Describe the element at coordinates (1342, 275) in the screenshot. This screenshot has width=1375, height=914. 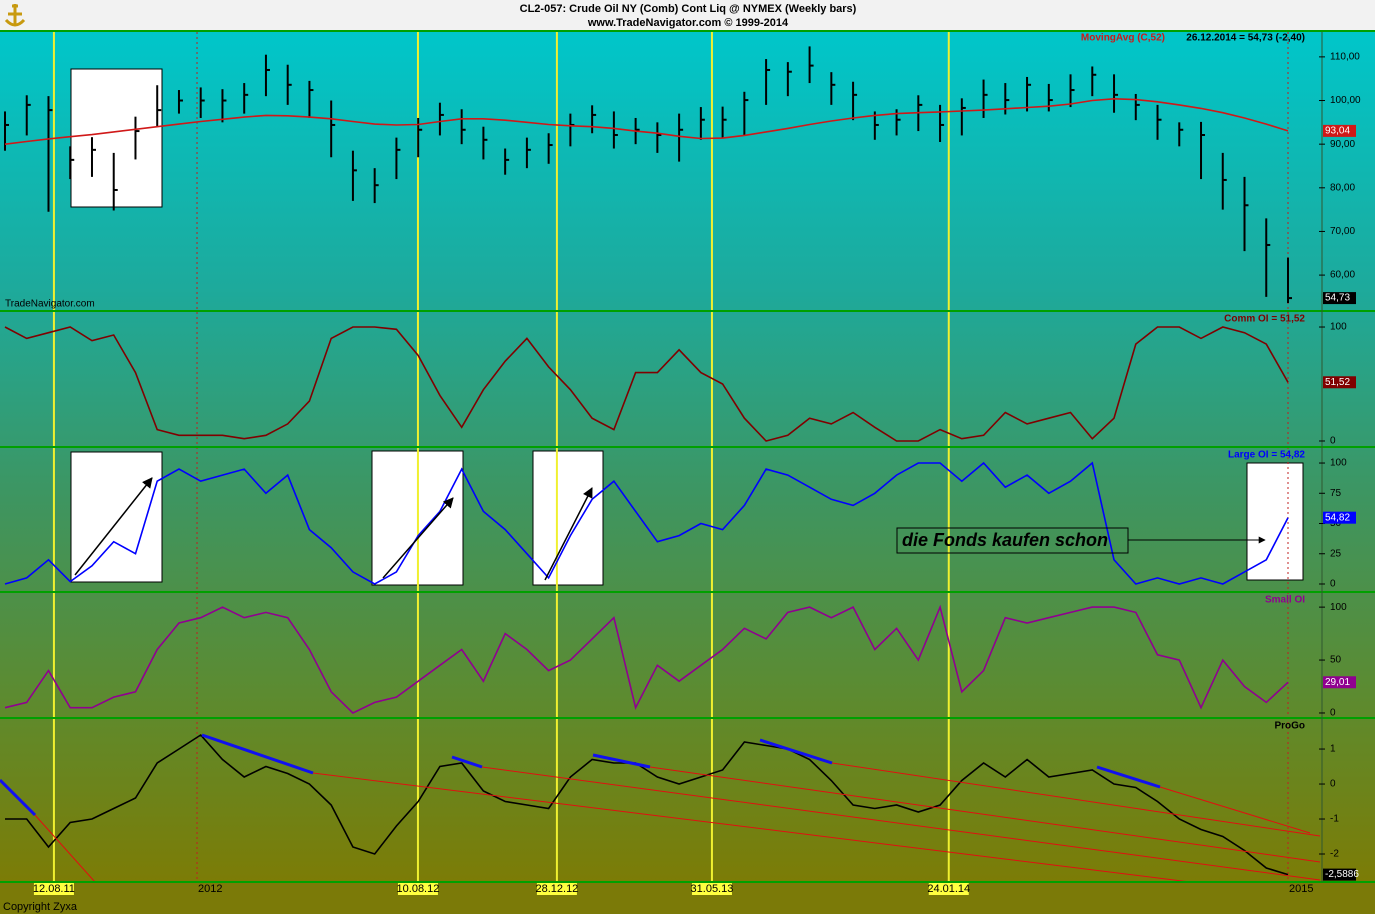
I see `y-tick-label: 60,00` at that location.